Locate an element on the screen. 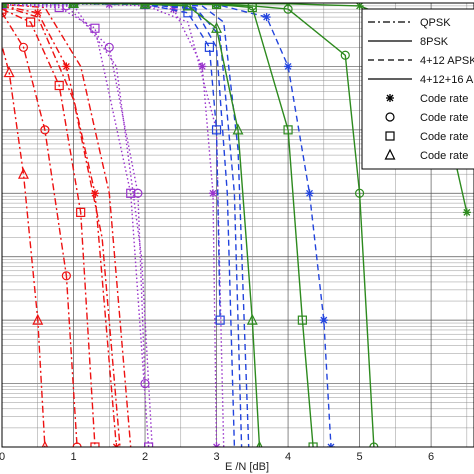  x-tick-labels: 0 1 2 3 4 5 6 is located at coordinates (217, 457).